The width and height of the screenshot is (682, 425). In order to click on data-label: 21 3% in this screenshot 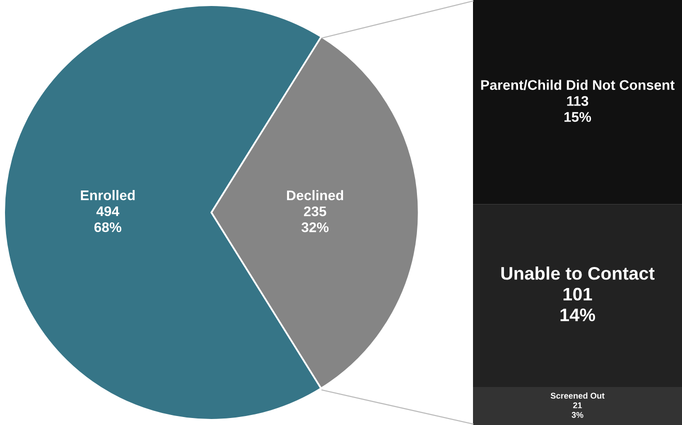, I will do `click(578, 410)`.